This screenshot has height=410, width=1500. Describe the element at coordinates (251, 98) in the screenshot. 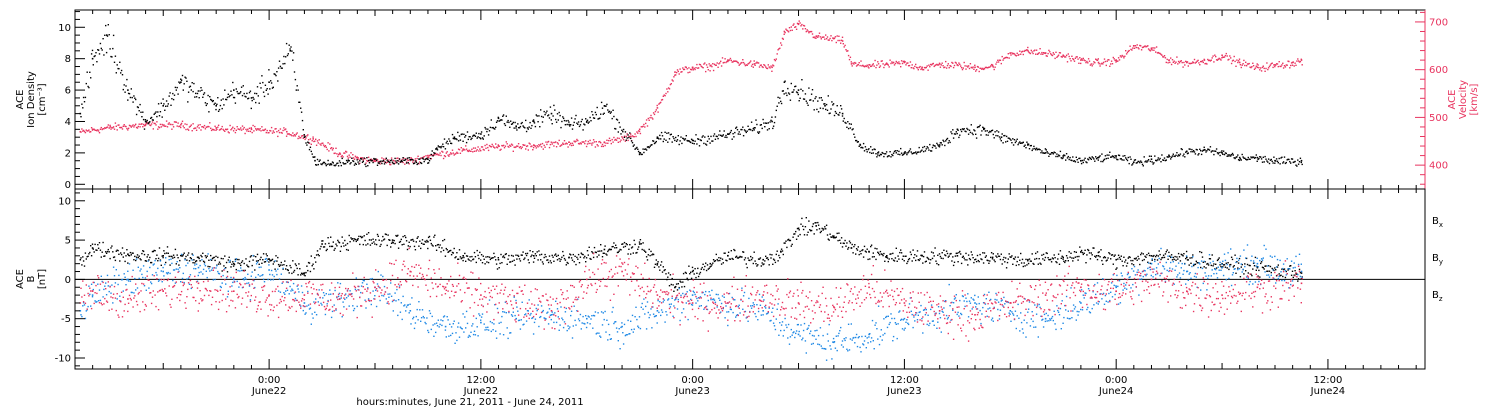

I see `density-data-point` at that location.